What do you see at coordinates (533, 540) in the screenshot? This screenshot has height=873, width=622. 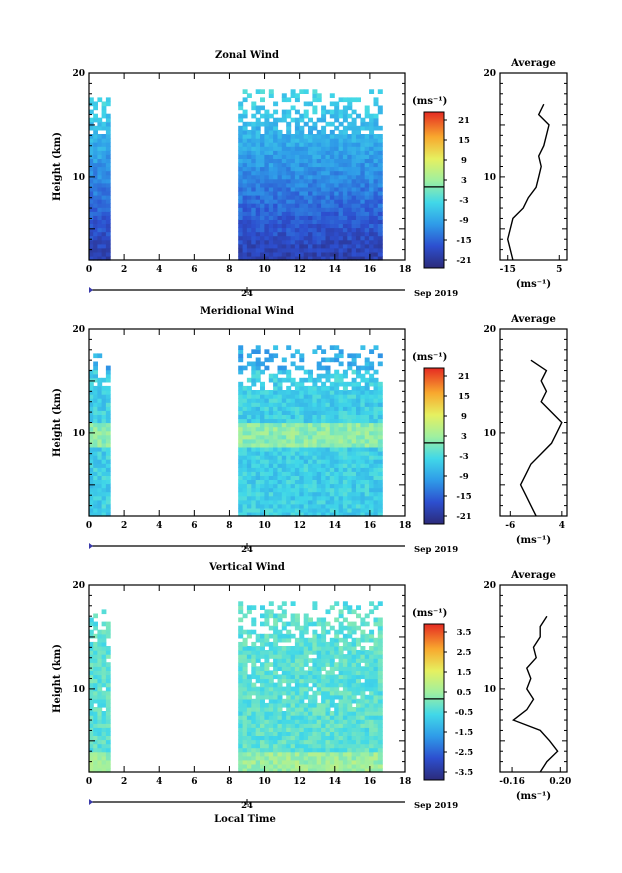 I see `average-unit: (ms⁻¹)` at bounding box center [533, 540].